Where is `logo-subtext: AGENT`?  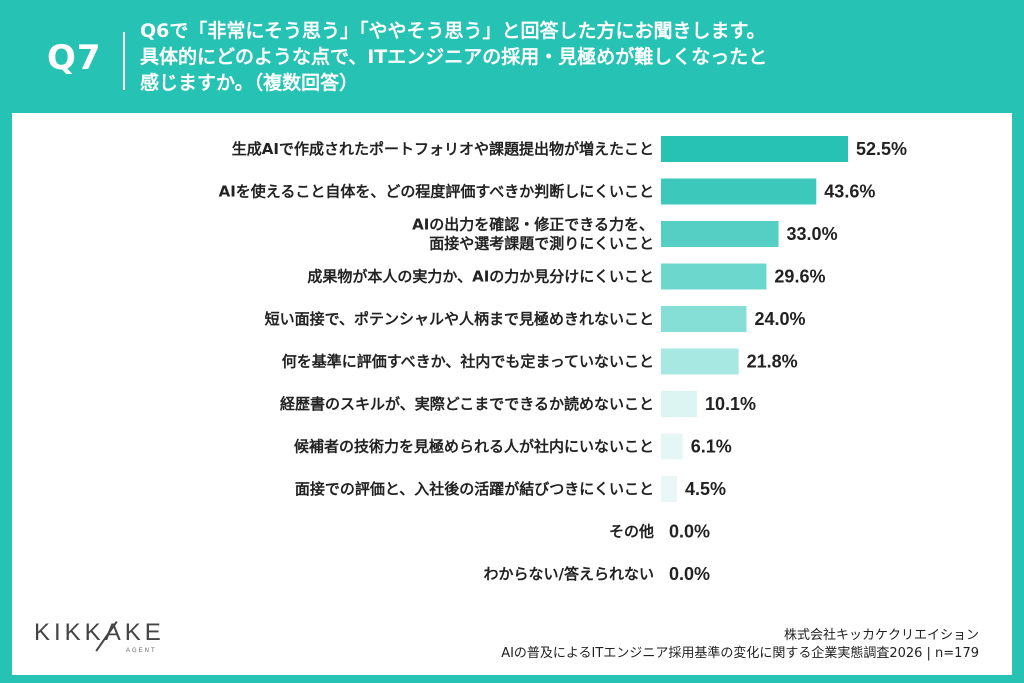 logo-subtext: AGENT is located at coordinates (141, 651).